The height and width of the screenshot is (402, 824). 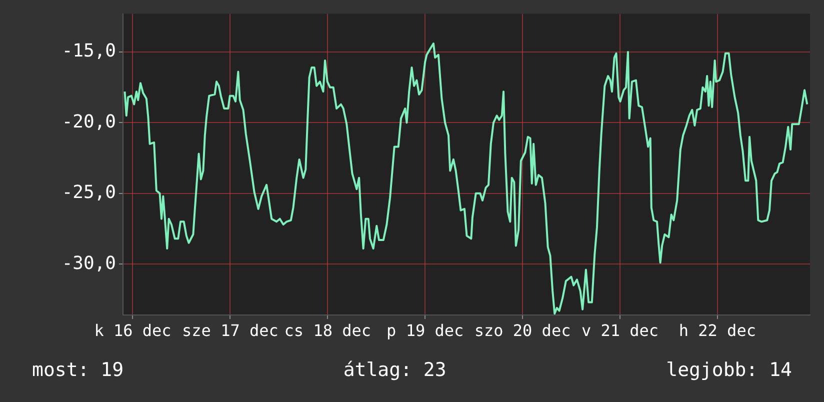 I want to click on text: átlag: 23, so click(x=394, y=370).